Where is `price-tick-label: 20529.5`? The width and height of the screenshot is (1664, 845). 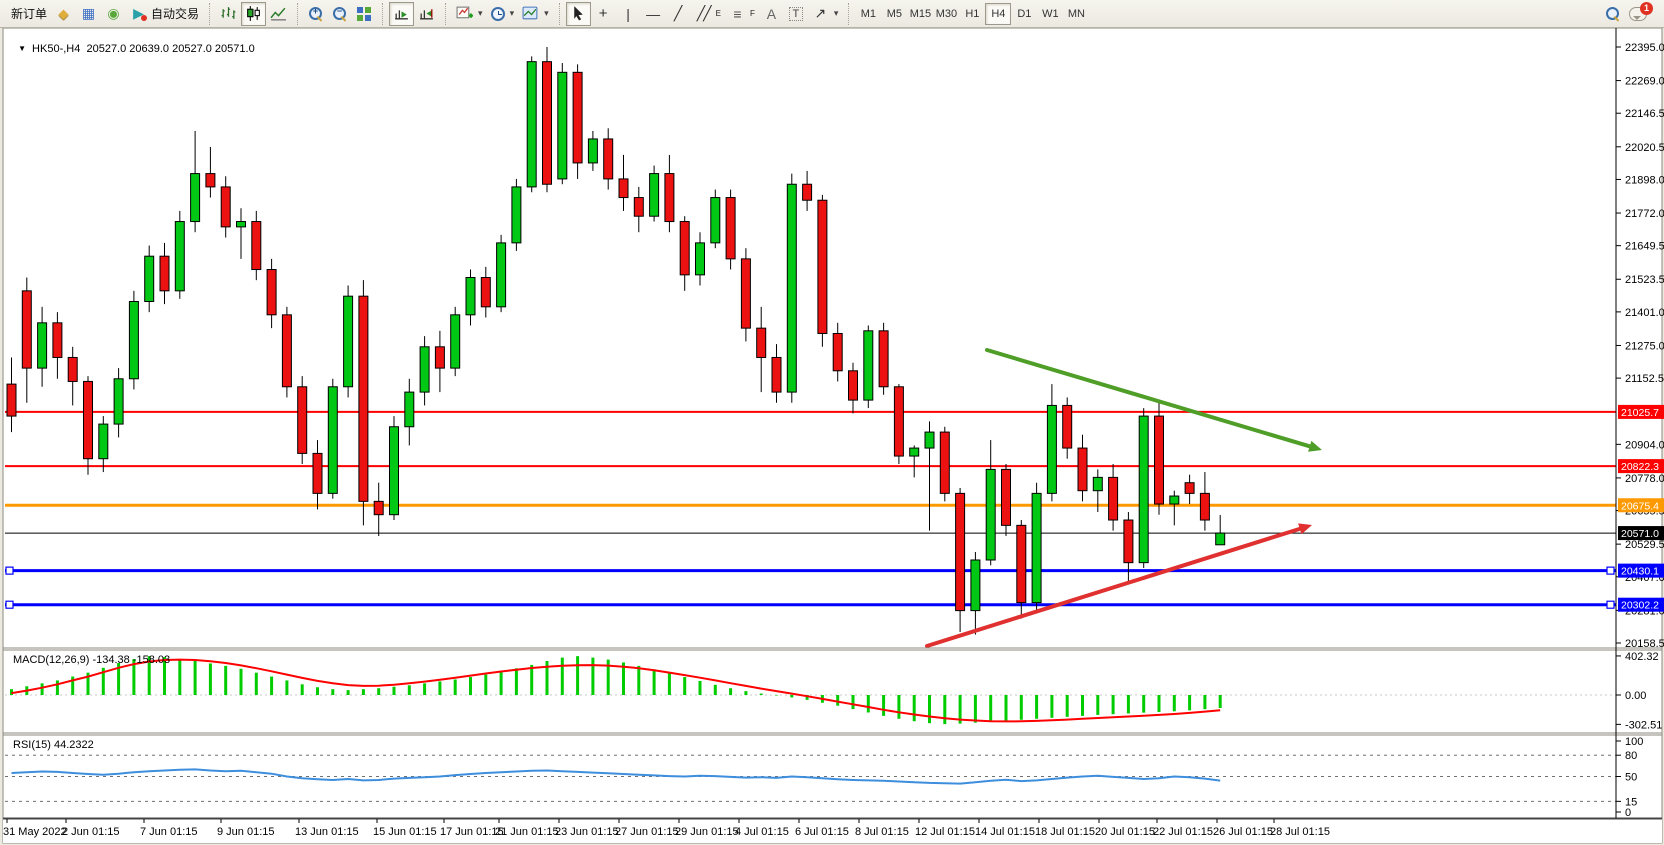
price-tick-label: 20529.5 is located at coordinates (1644, 545).